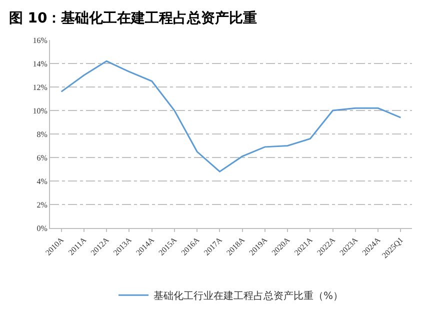  I want to click on chart-title: 图 10：基础化工在建工程占总资产比重, so click(133, 18).